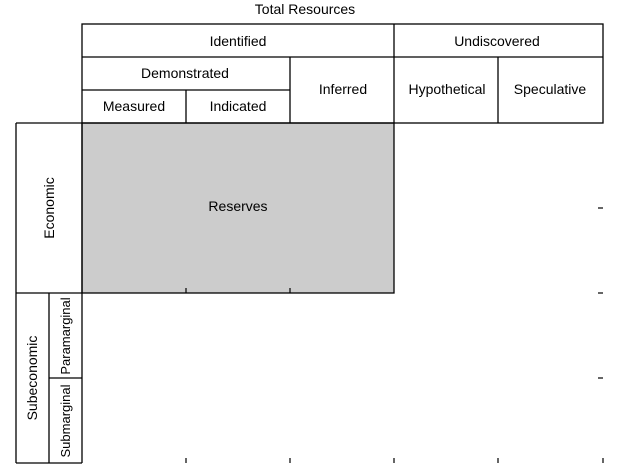 This screenshot has height=475, width=620. I want to click on header-inferred: Inferred, so click(343, 89).